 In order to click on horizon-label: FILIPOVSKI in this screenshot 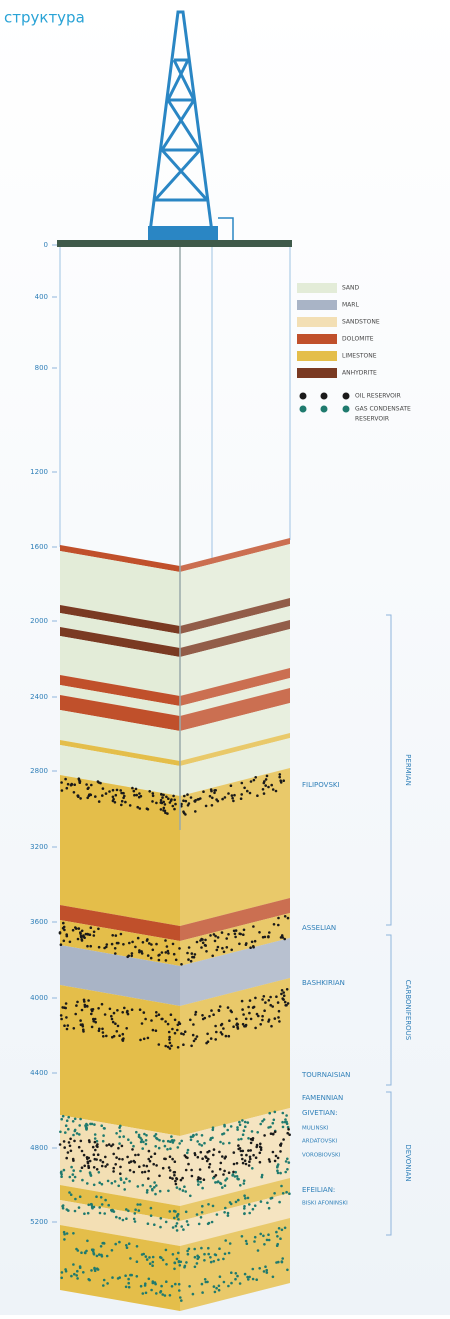, I will do `click(321, 785)`.